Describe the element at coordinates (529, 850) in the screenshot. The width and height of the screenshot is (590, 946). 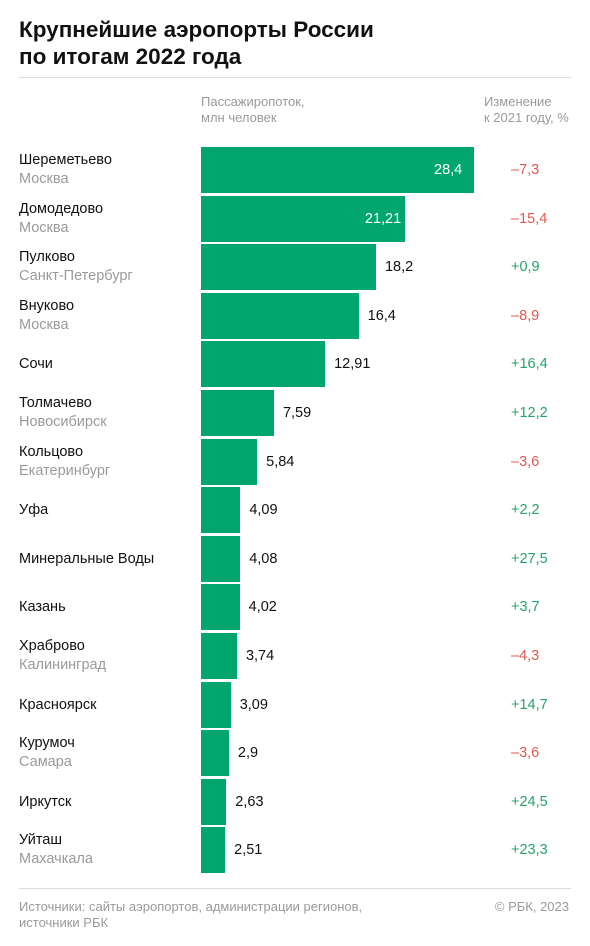
I see `change-value-label: +23,3` at that location.